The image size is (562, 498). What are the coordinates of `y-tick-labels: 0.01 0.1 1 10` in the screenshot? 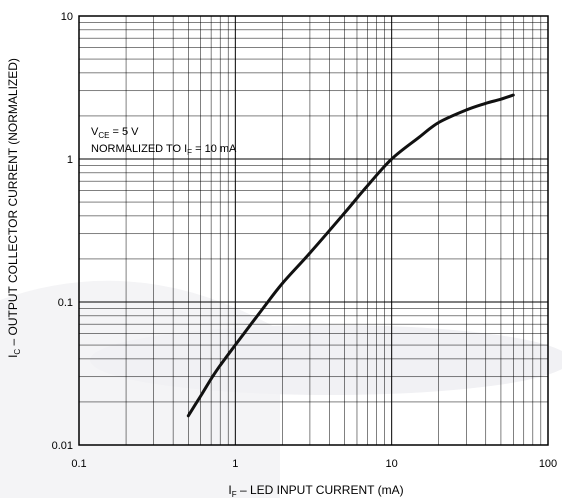 It's located at (62, 231).